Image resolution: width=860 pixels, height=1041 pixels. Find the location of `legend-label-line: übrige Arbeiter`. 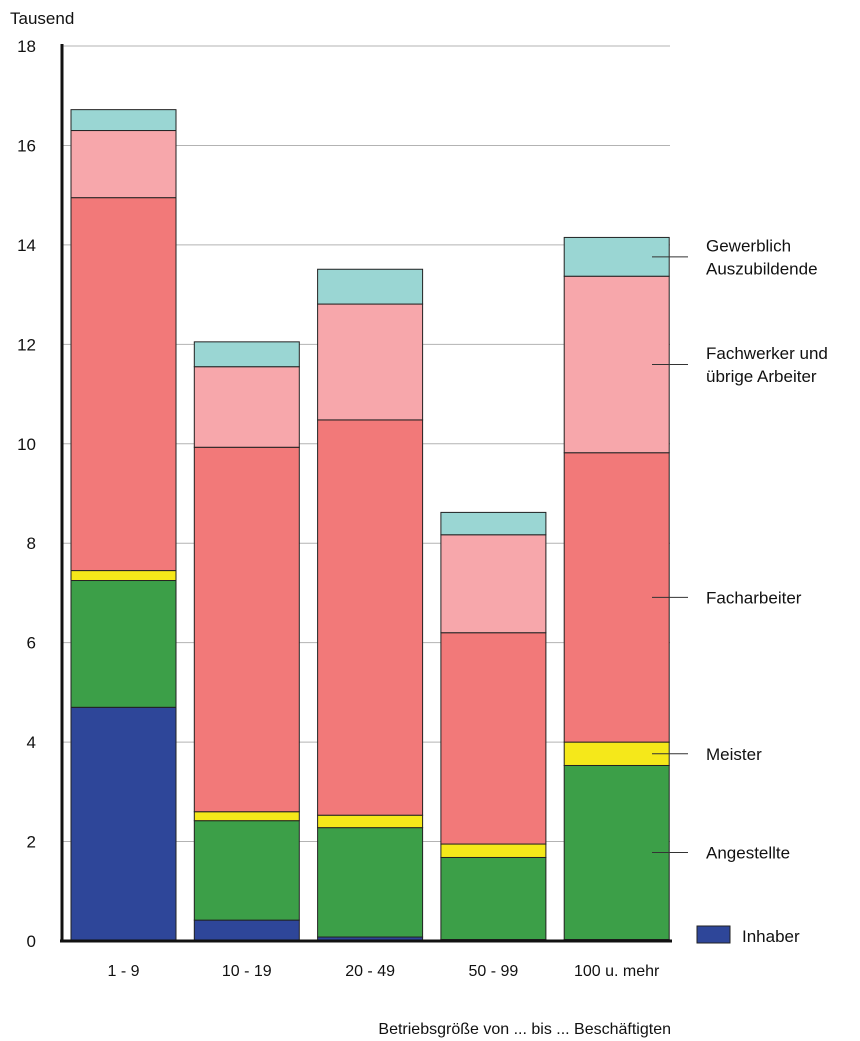

legend-label-line: übrige Arbeiter is located at coordinates (761, 376).